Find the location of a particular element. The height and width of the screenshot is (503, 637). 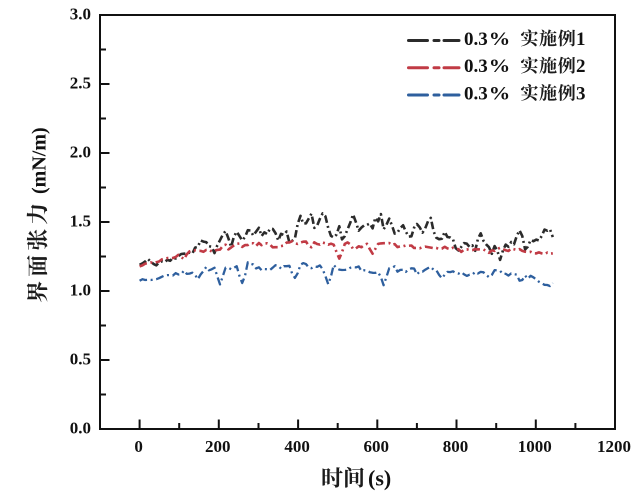

svg-text: 1.0 is located at coordinates (80, 289).